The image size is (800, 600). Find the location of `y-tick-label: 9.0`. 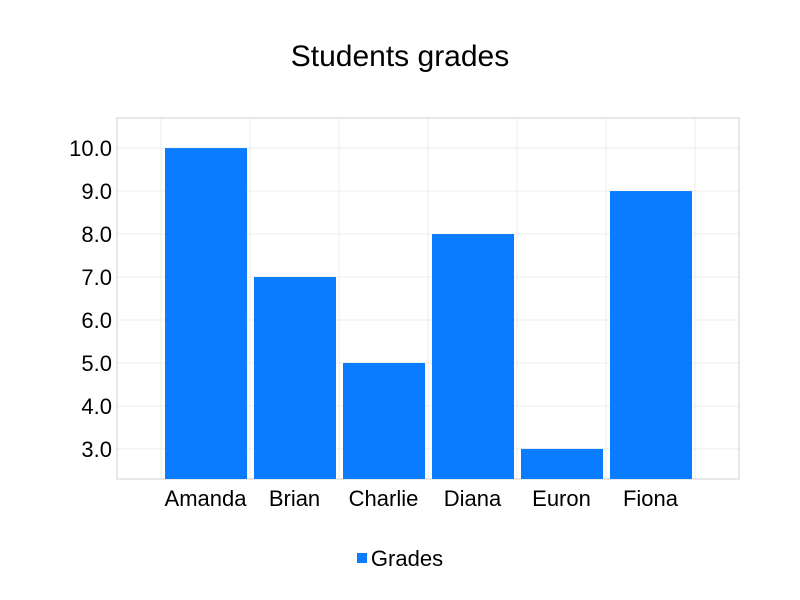

y-tick-label: 9.0 is located at coordinates (96, 191).